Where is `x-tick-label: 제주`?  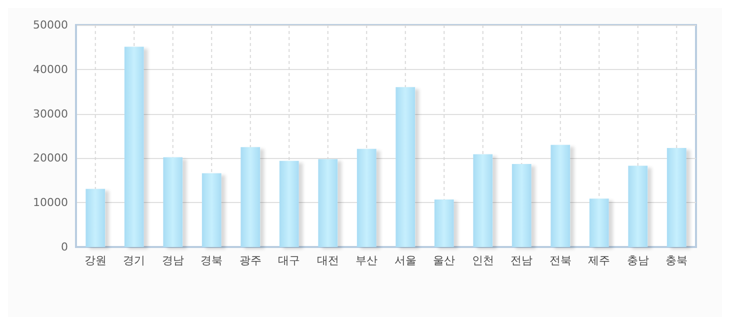 x-tick-label: 제주 is located at coordinates (599, 260).